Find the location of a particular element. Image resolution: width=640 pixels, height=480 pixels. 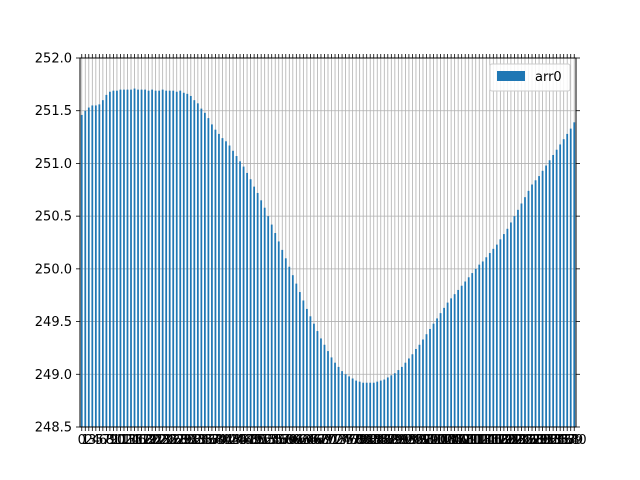

x-tick-label: 131 is located at coordinates (542, 440).